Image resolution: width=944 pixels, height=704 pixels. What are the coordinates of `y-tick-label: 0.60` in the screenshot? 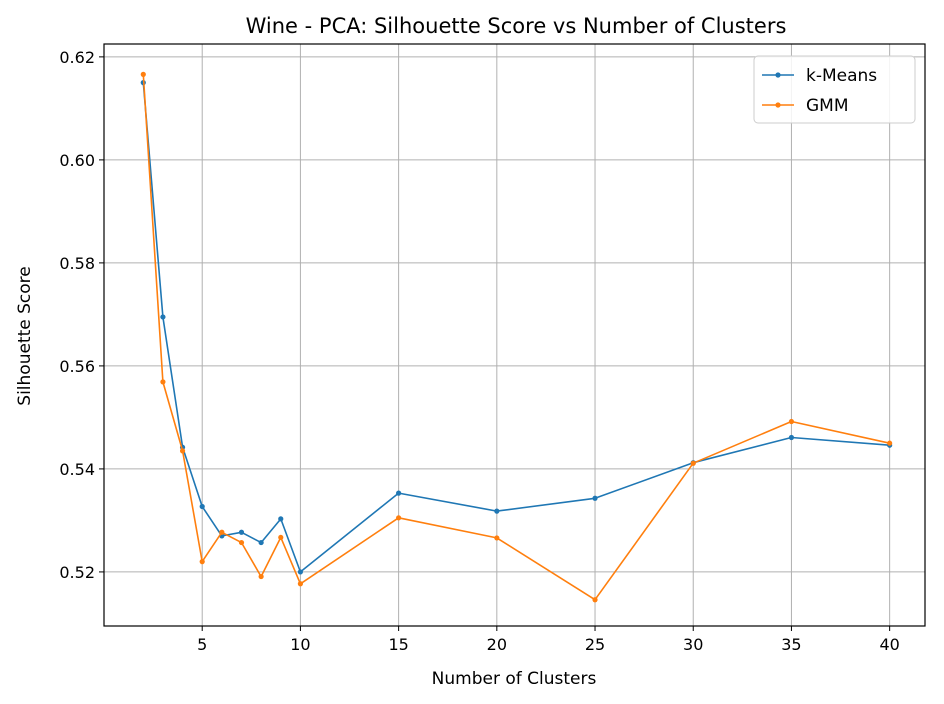 It's located at (77, 160).